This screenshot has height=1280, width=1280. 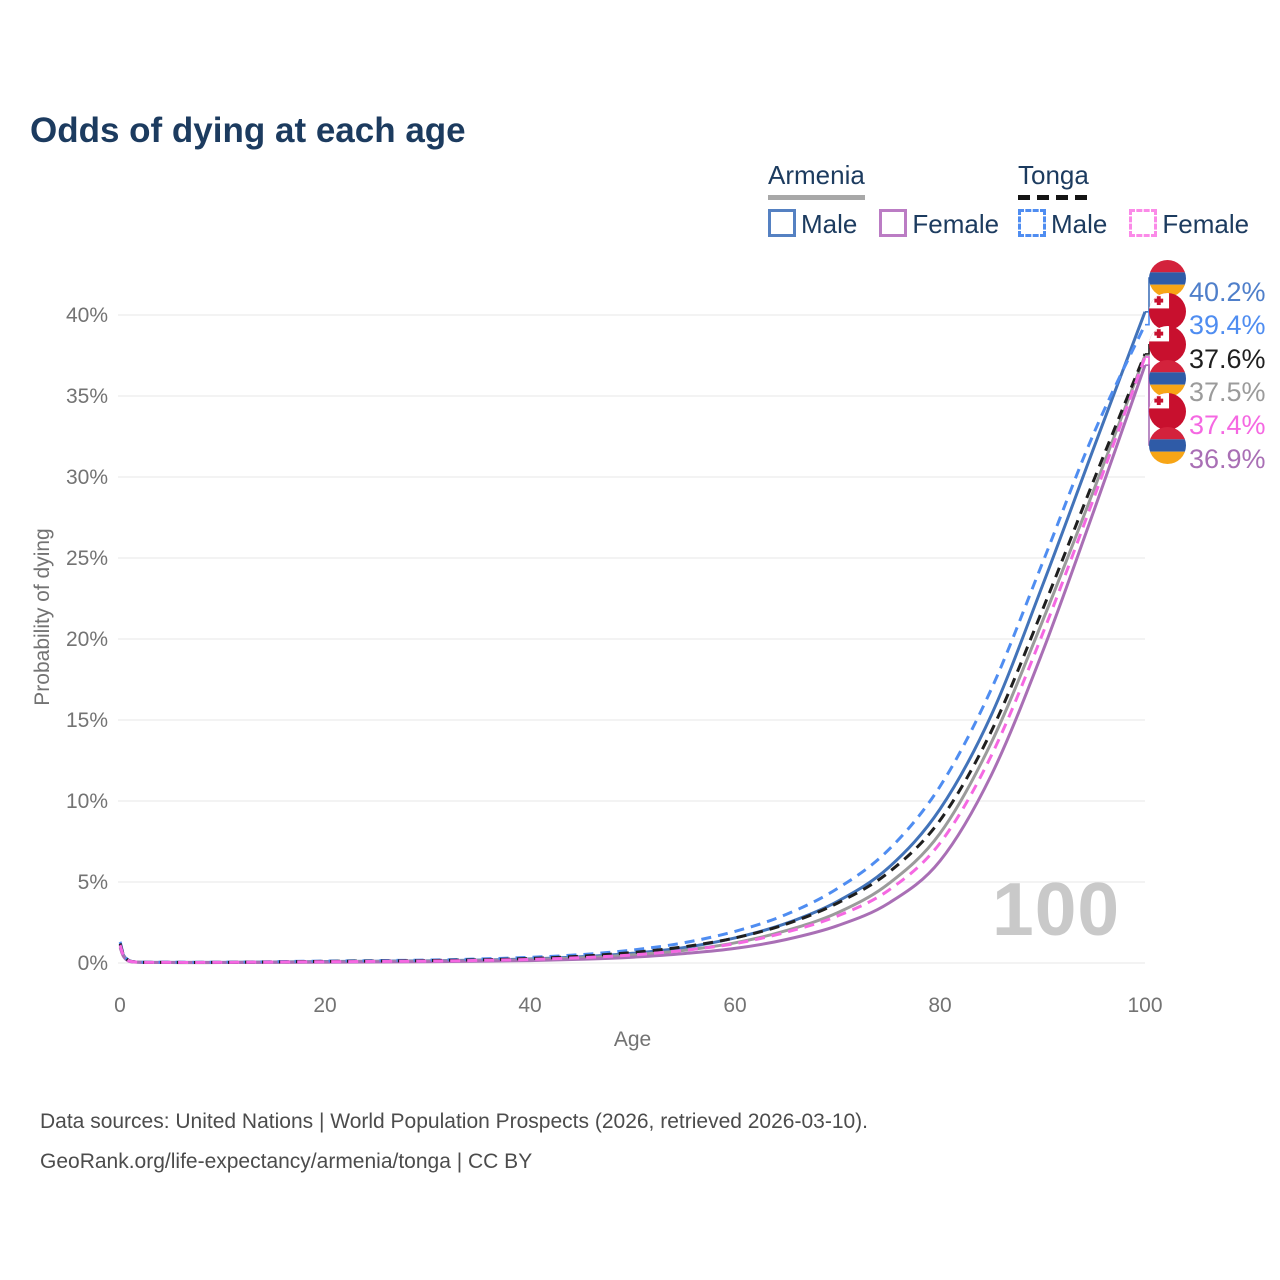 I want to click on end-label-armenia-both: 37.5%, so click(x=1207, y=383).